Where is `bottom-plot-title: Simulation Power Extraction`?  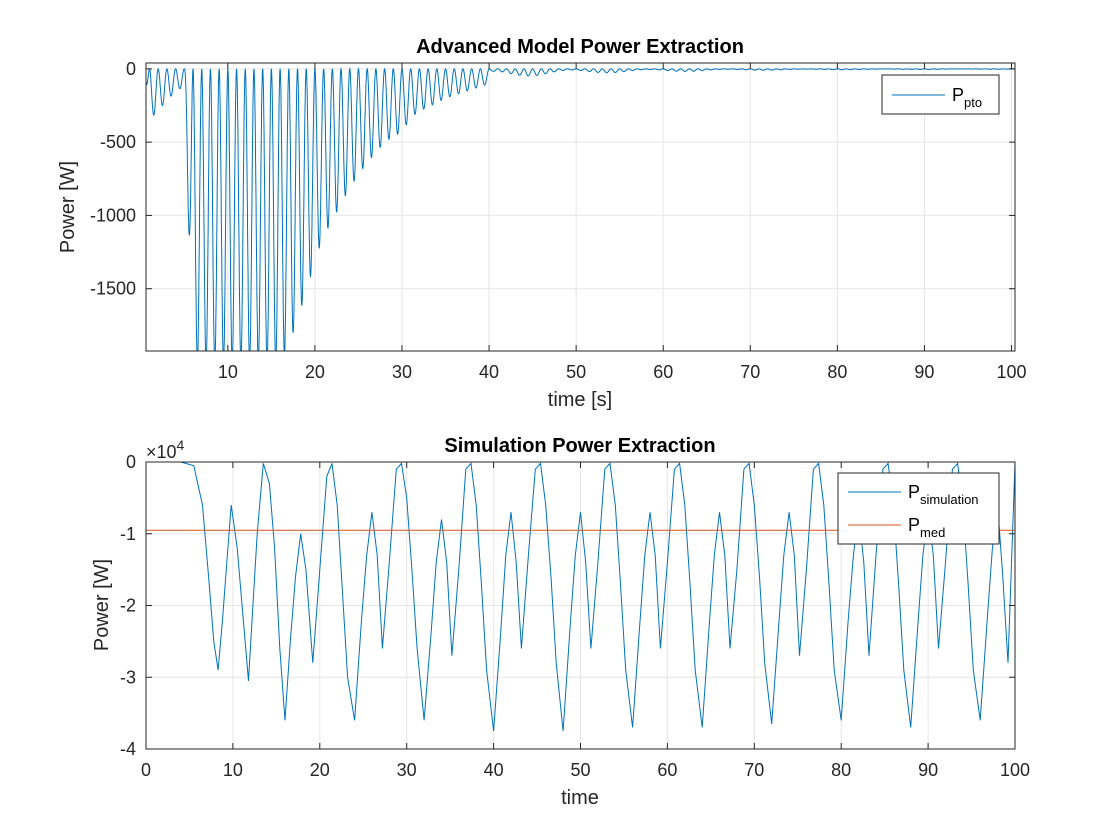
bottom-plot-title: Simulation Power Extraction is located at coordinates (579, 446).